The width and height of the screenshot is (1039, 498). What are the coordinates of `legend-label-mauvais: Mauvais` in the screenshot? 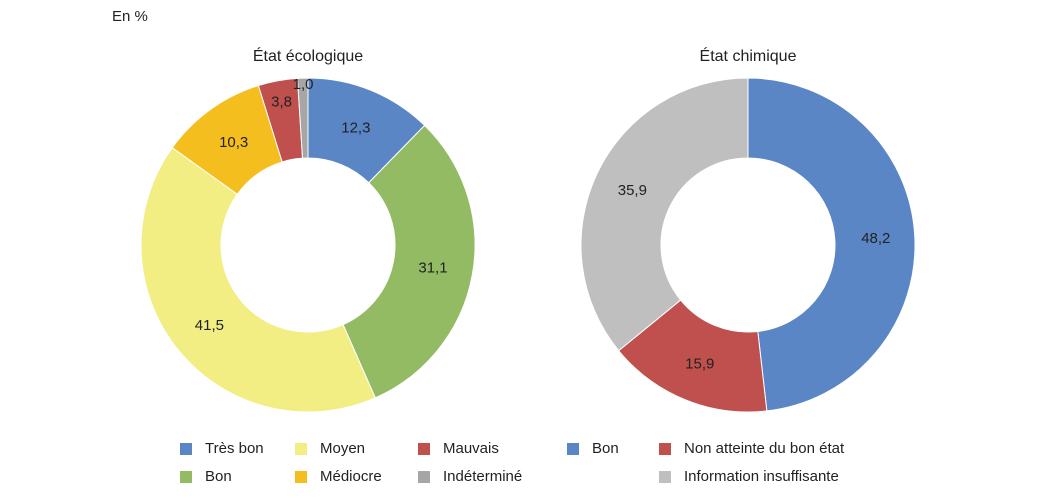 It's located at (471, 448).